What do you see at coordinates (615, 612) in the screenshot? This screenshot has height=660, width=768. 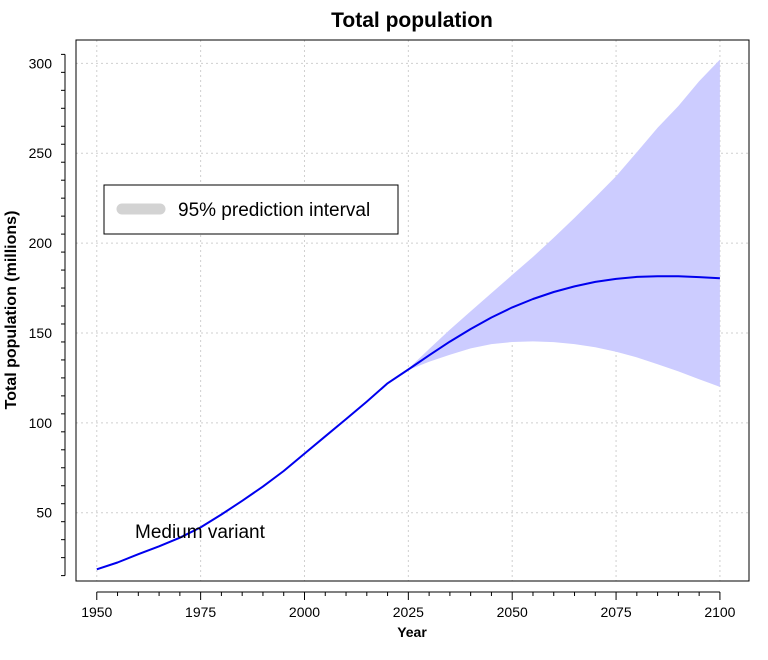 I see `x-tick-label: 2075` at bounding box center [615, 612].